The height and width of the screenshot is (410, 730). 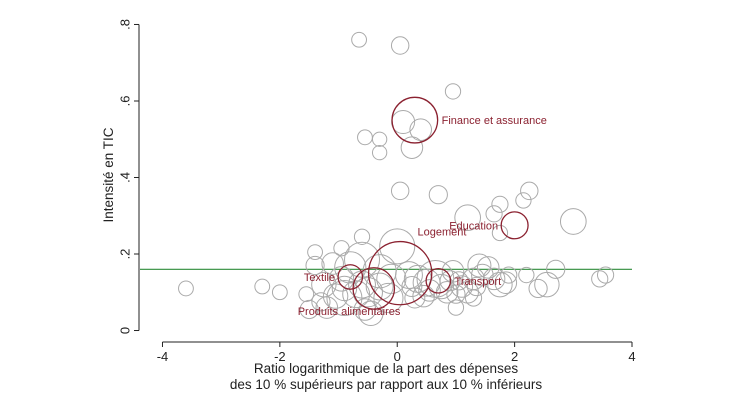 What do you see at coordinates (280, 356) in the screenshot?
I see `x-tick-label: -2` at bounding box center [280, 356].